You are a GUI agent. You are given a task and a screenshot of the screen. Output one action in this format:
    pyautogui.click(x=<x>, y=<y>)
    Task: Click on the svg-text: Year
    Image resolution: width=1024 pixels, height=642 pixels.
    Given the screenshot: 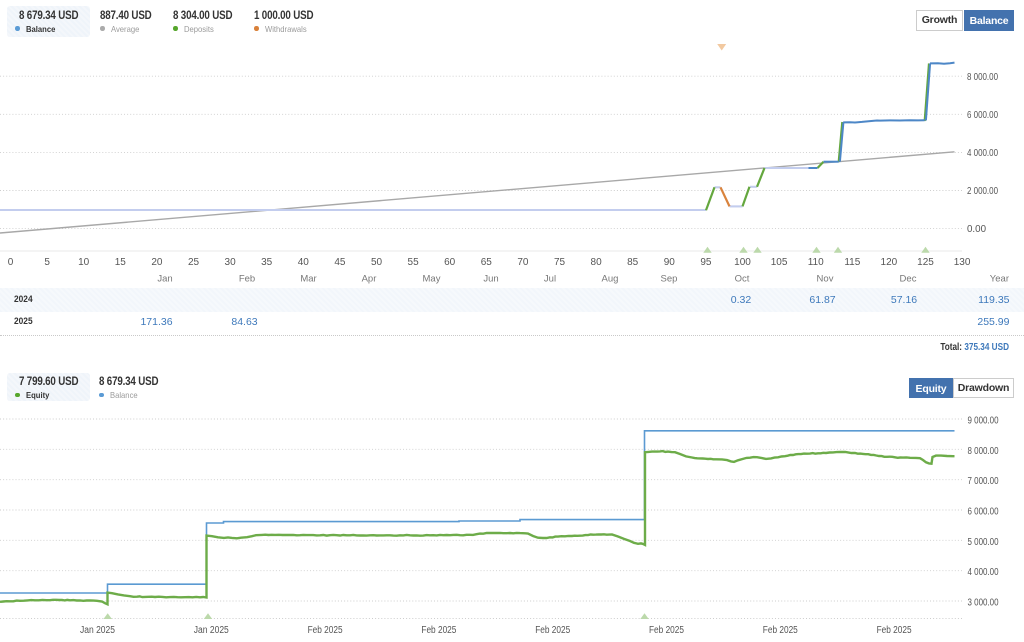 What is the action you would take?
    pyautogui.click(x=999, y=279)
    